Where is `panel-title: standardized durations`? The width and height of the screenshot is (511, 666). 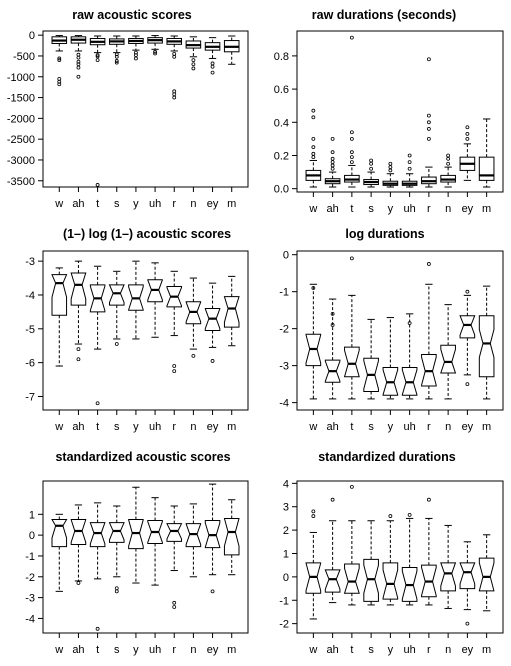 panel-title: standardized durations is located at coordinates (387, 457).